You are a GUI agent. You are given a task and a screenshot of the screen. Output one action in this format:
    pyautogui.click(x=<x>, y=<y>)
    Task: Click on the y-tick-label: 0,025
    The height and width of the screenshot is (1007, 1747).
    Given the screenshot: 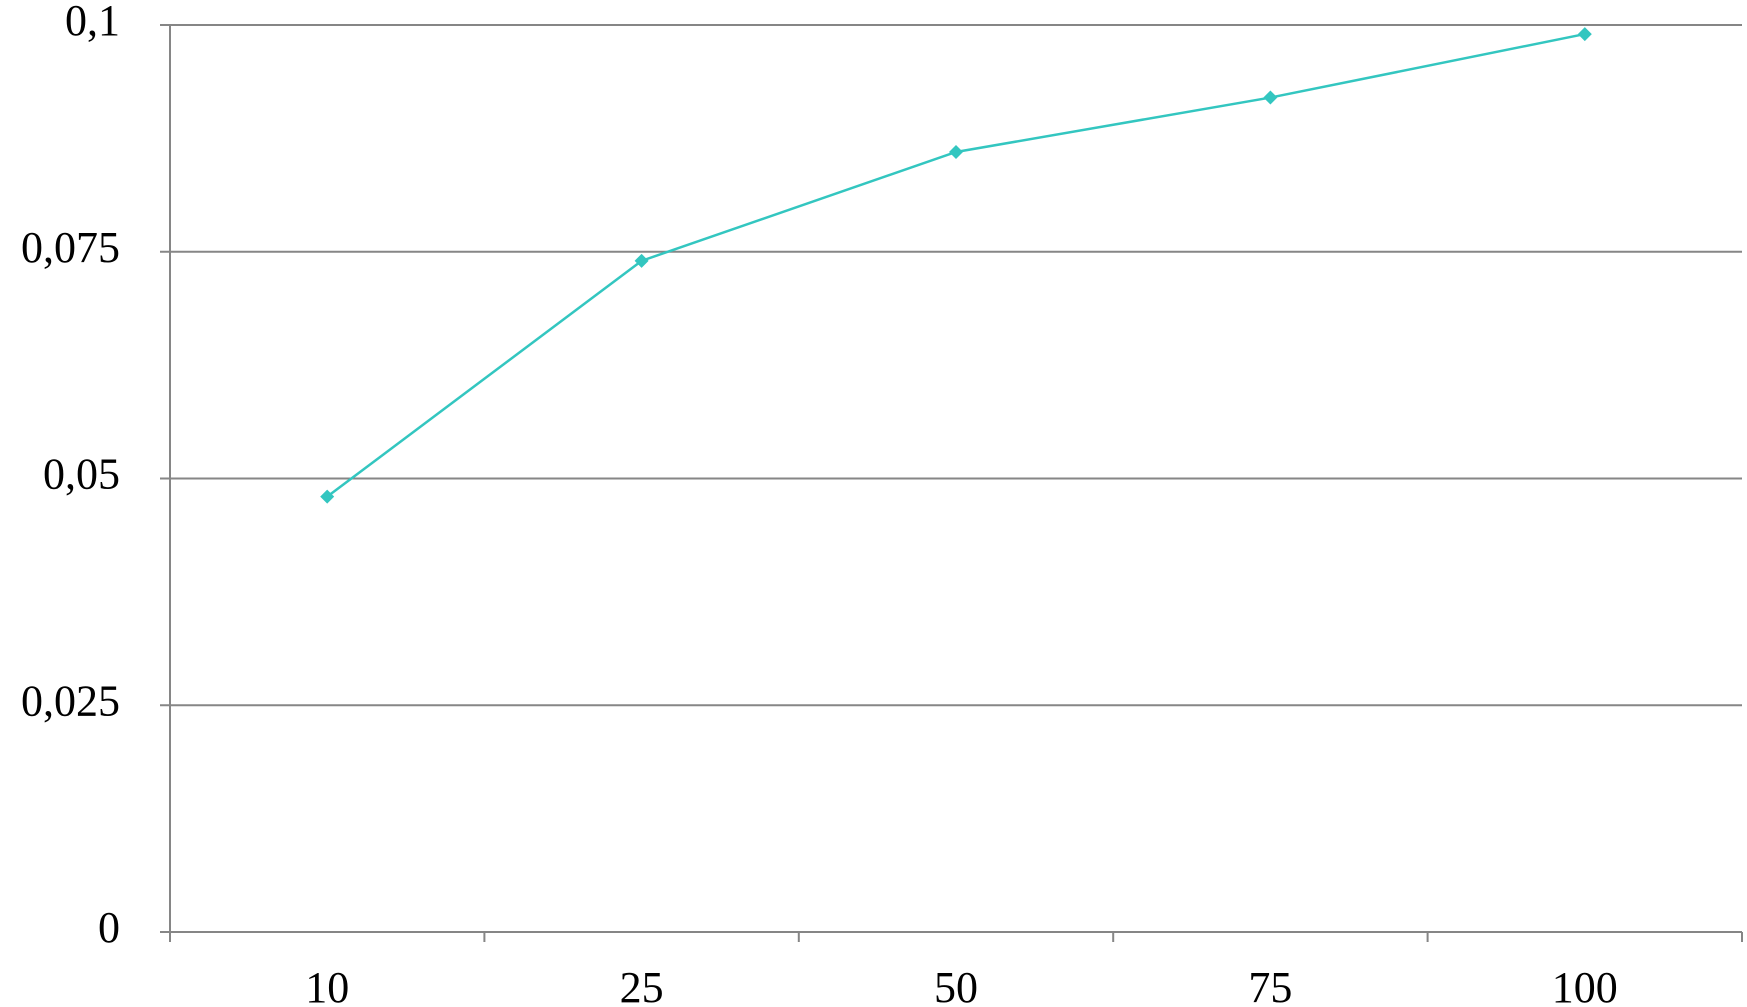 What is the action you would take?
    pyautogui.click(x=70, y=700)
    